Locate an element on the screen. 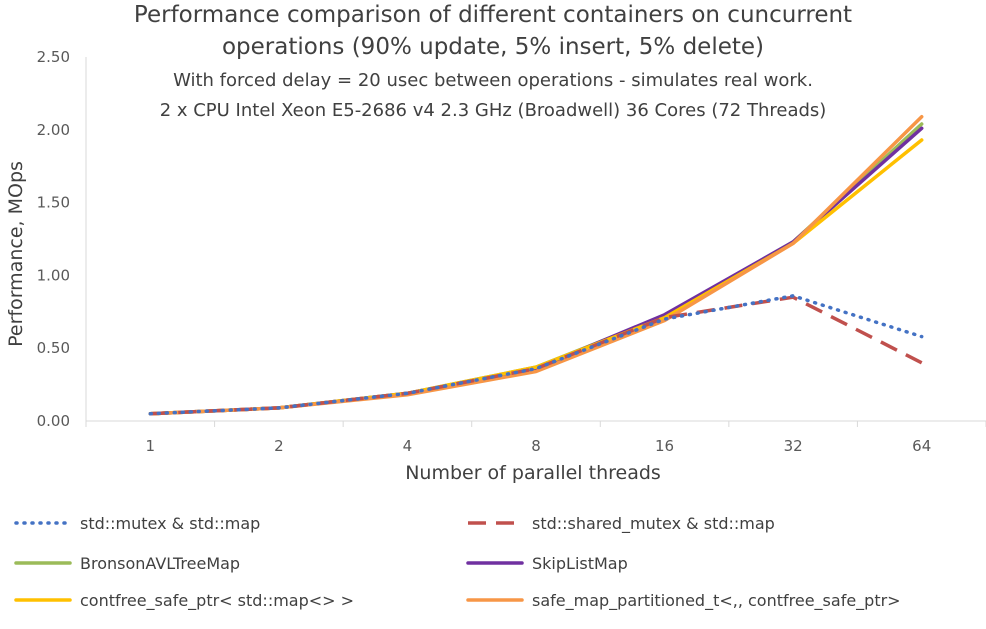 This screenshot has width=986, height=629. y-tick-label: 0.50 is located at coordinates (53, 348).